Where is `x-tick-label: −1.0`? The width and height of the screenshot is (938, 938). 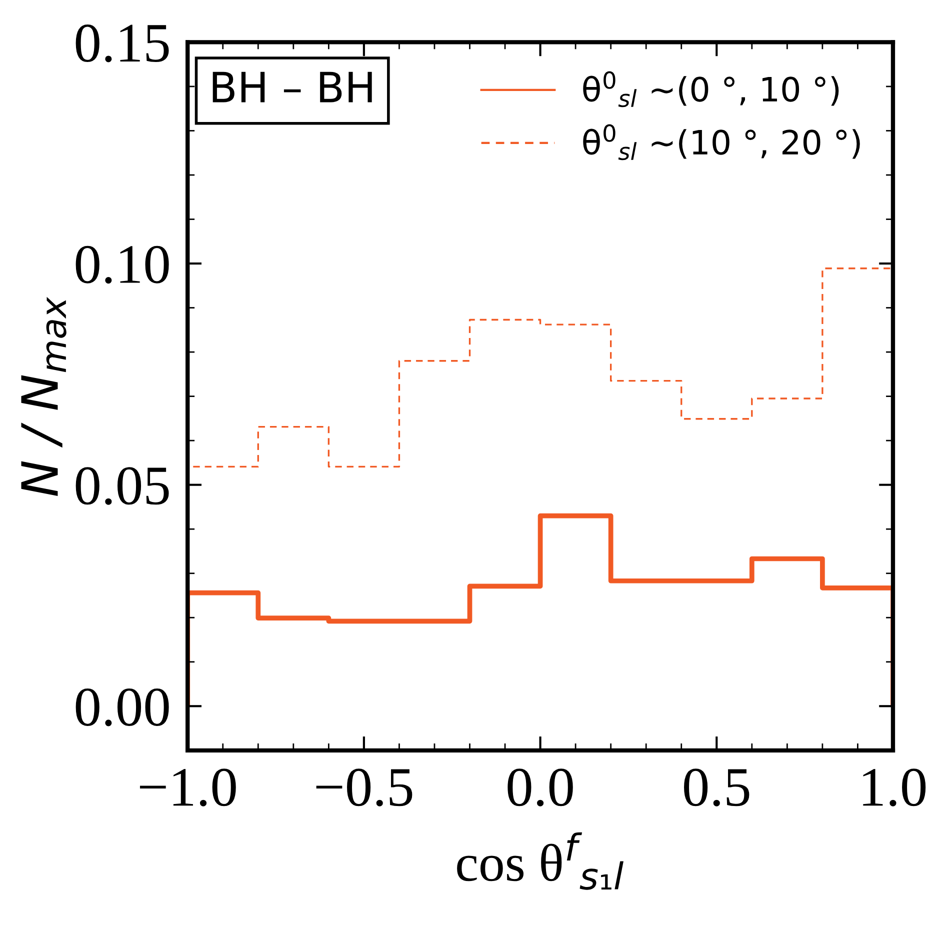
x-tick-label: −1.0 is located at coordinates (188, 787).